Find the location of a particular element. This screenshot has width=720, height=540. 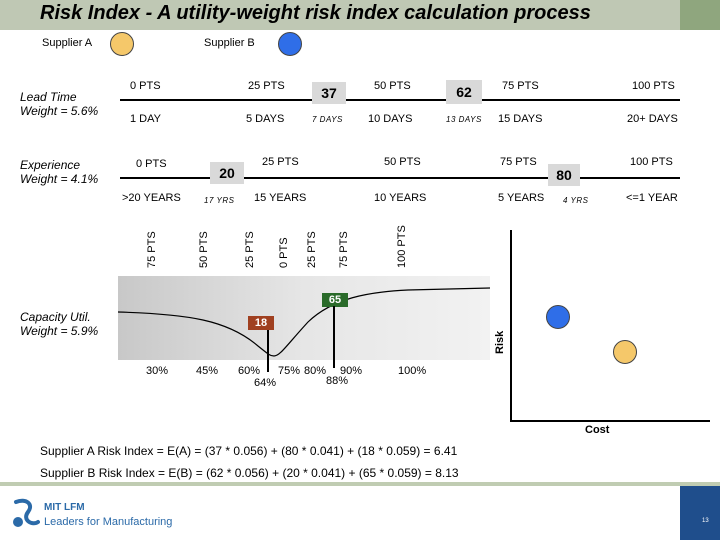

title-bar-accent is located at coordinates (700, 15).